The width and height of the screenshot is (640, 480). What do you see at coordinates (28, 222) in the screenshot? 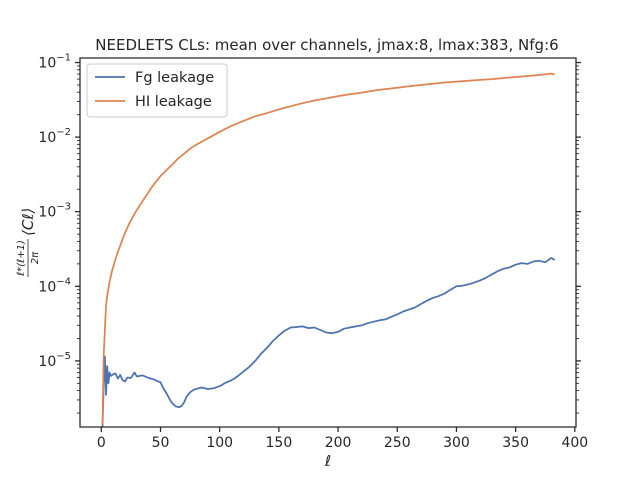
I see `y-axis-label-quantity: ⟨Cℓ⟩` at bounding box center [28, 222].